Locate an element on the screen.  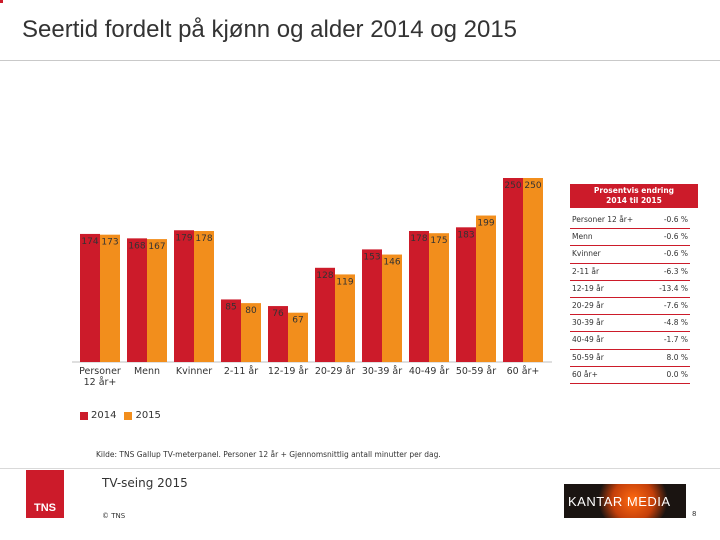
change-table-value: -7.6 % is located at coordinates (675, 305).